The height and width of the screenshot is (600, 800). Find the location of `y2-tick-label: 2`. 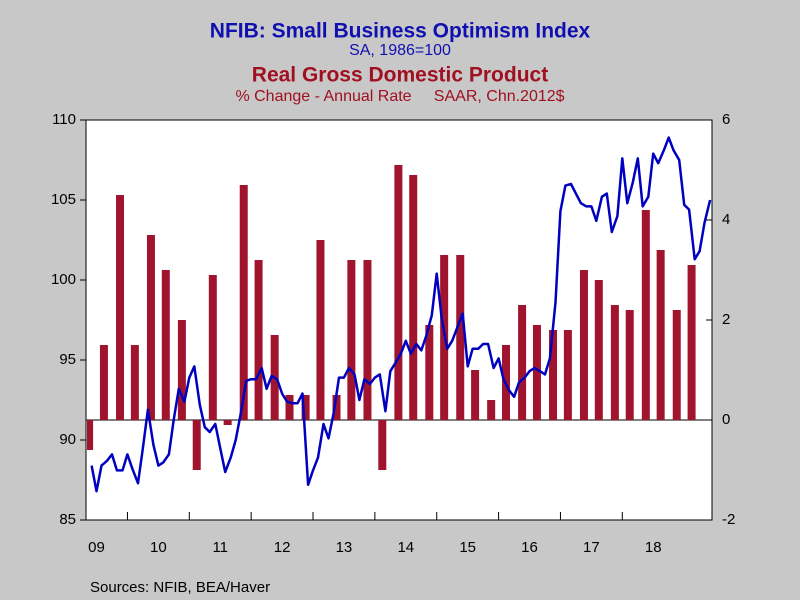

y2-tick-label: 2 is located at coordinates (726, 319).